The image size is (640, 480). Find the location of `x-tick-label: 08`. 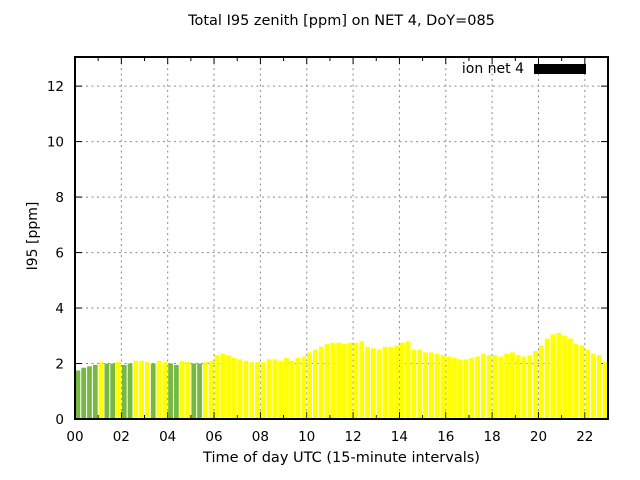

x-tick-label: 08 is located at coordinates (260, 437).